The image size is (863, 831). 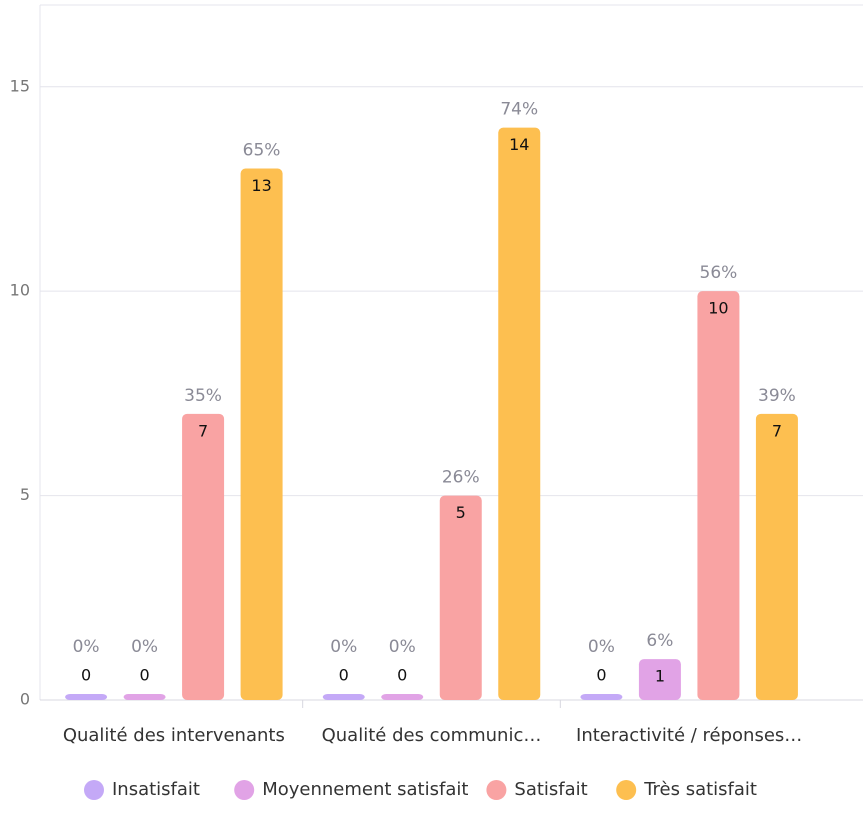 What do you see at coordinates (519, 144) in the screenshot?
I see `value-label: 14` at bounding box center [519, 144].